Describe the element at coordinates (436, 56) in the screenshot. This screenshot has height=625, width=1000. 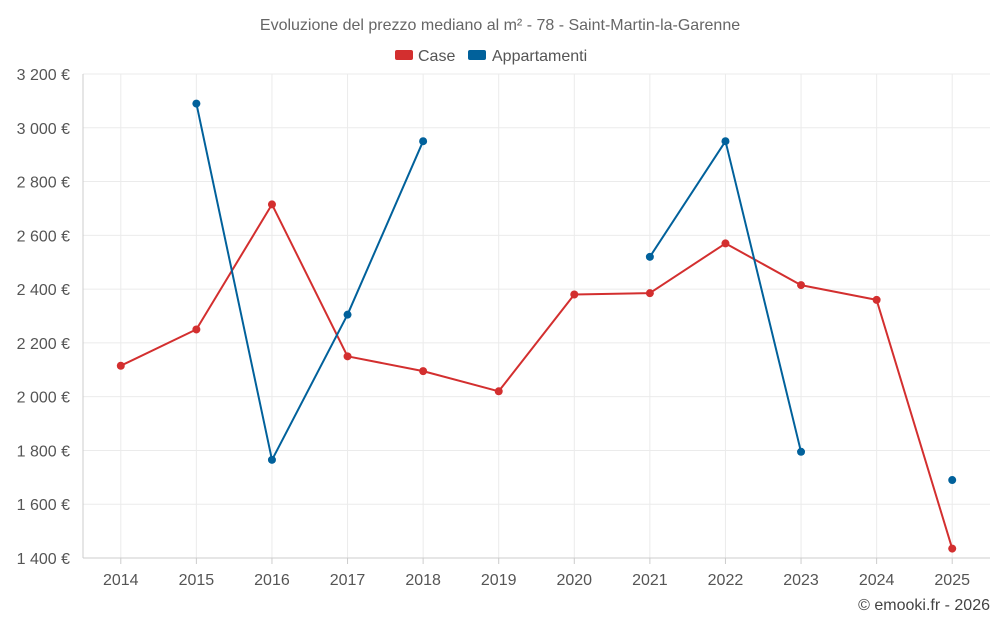
I see `legend-label-case: Case` at that location.